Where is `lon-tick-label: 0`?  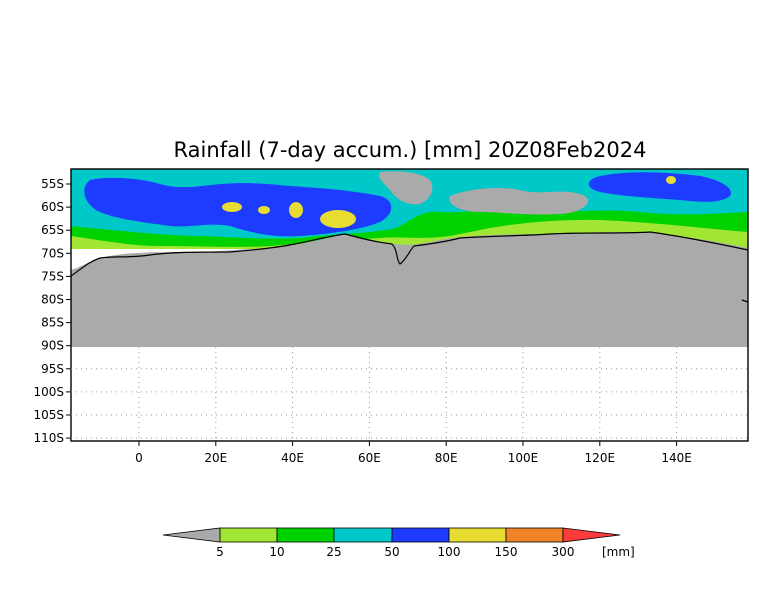 lon-tick-label: 0 is located at coordinates (139, 458).